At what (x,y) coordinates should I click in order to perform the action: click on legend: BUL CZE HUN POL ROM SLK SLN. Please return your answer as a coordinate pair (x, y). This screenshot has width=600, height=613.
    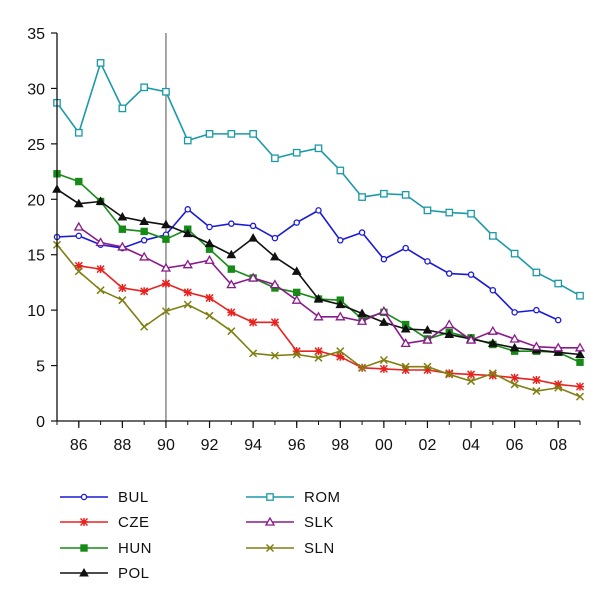
    Looking at the image, I should click on (200, 535).